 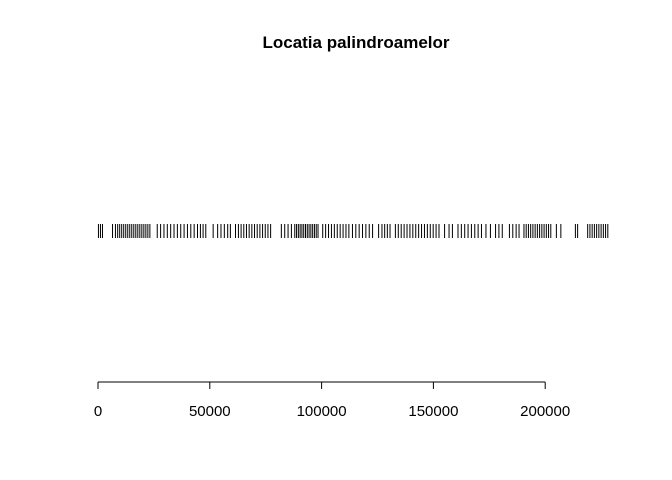 I want to click on x-tick-label: 50000, so click(x=210, y=411).